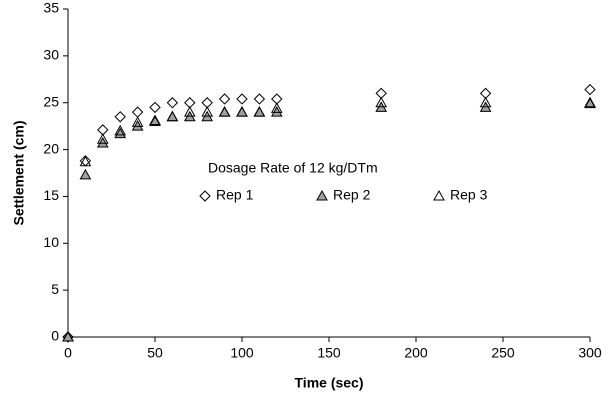  Describe the element at coordinates (51, 8) in the screenshot. I see `y-tick-label: 35` at that location.